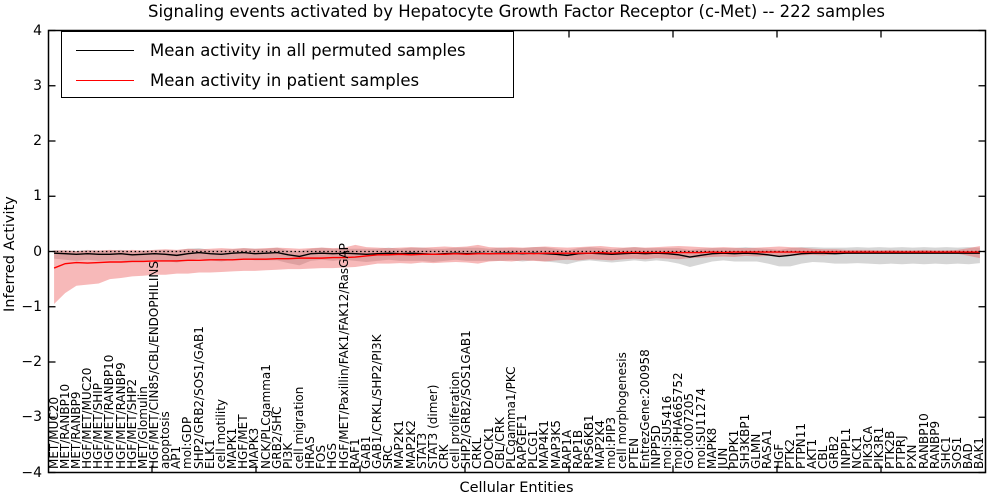  I want to click on legend-item-patient: Mean activity in patient samples, so click(287, 80).